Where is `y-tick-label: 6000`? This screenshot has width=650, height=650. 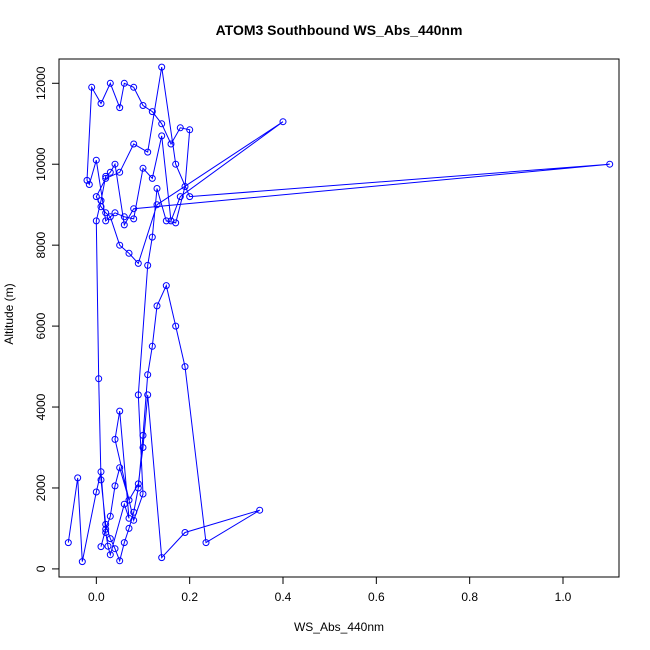
y-tick-label: 6000 is located at coordinates (41, 325).